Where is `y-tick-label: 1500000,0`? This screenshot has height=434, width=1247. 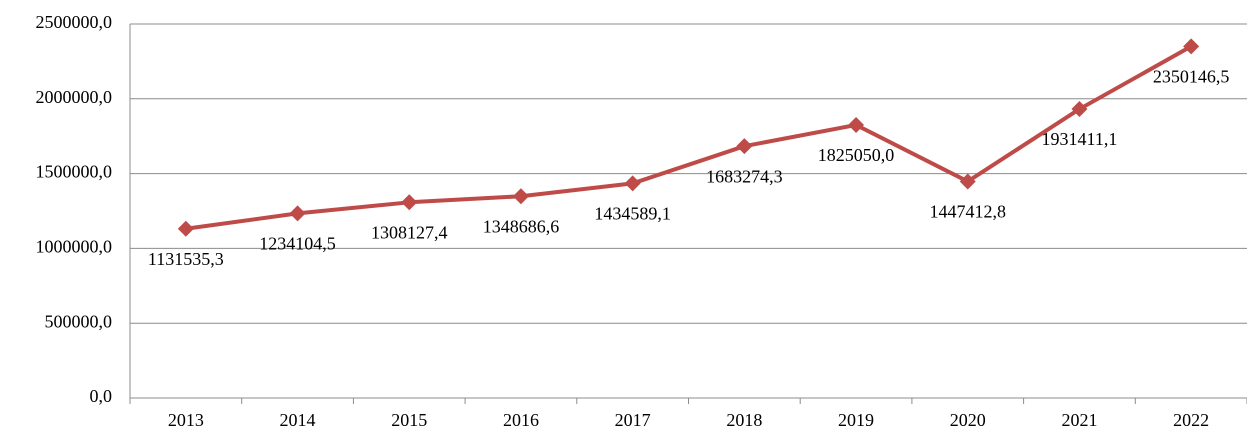
y-tick-label: 1500000,0 is located at coordinates (74, 172).